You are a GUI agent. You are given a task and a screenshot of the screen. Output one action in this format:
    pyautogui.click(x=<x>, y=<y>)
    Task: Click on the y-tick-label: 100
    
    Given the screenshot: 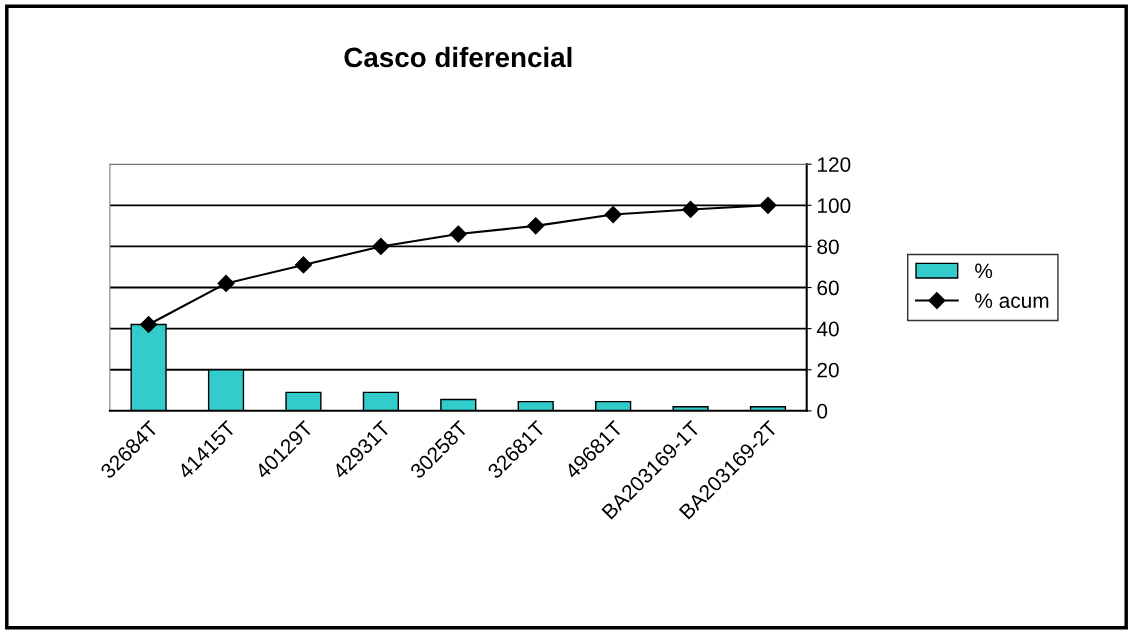 What is the action you would take?
    pyautogui.click(x=834, y=206)
    